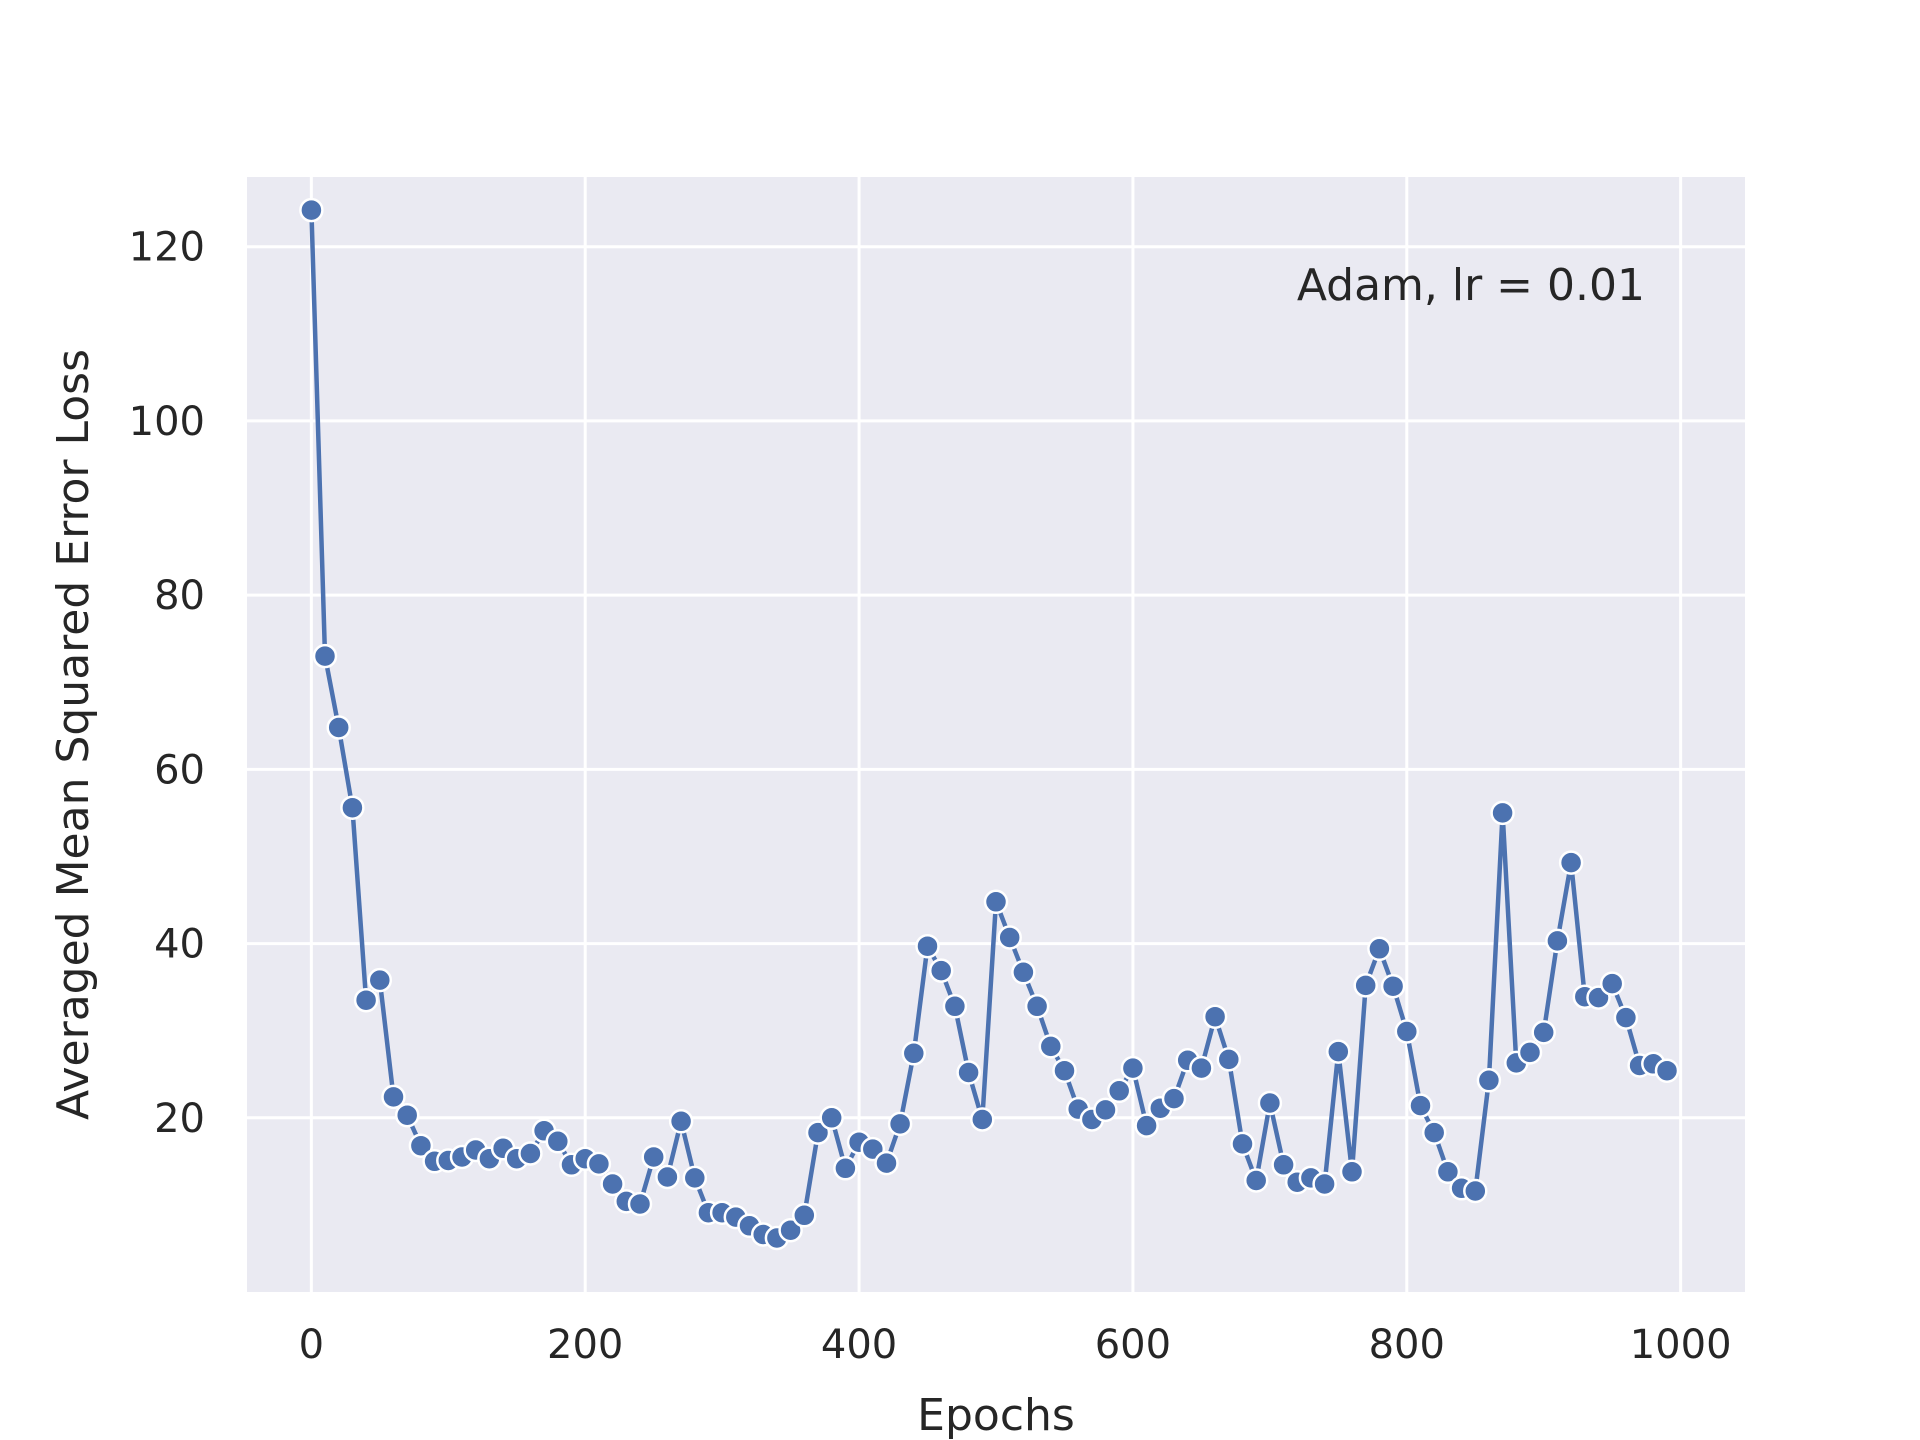 This screenshot has width=1920, height=1440. Describe the element at coordinates (1407, 1345) in the screenshot. I see `x-tick-label: 800` at that location.